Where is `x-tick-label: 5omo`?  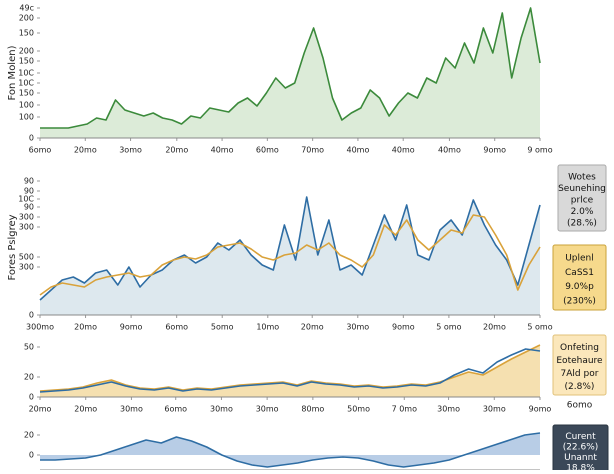 x-tick-label: 5omo is located at coordinates (222, 327).